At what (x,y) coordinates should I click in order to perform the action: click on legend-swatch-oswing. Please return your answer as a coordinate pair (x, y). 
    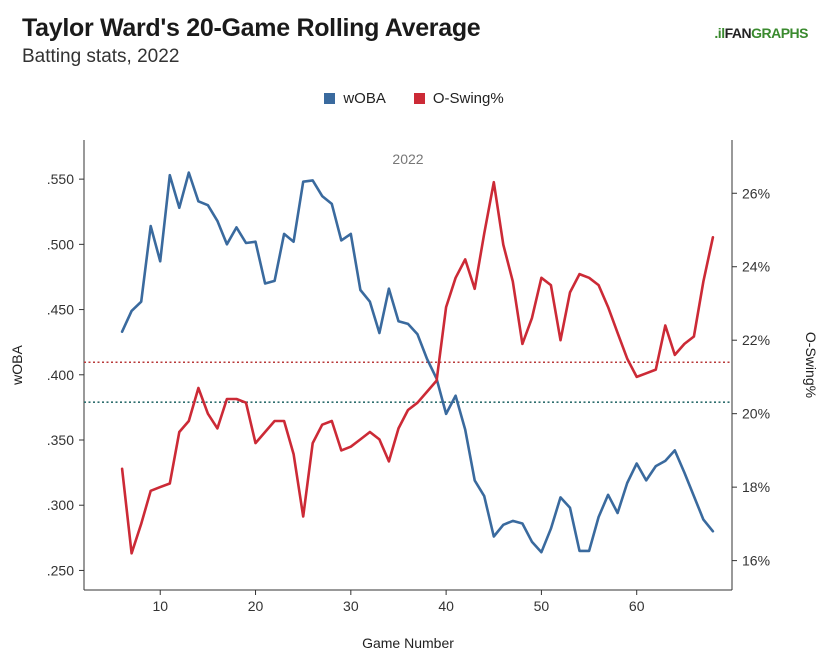
    Looking at the image, I should click on (419, 98).